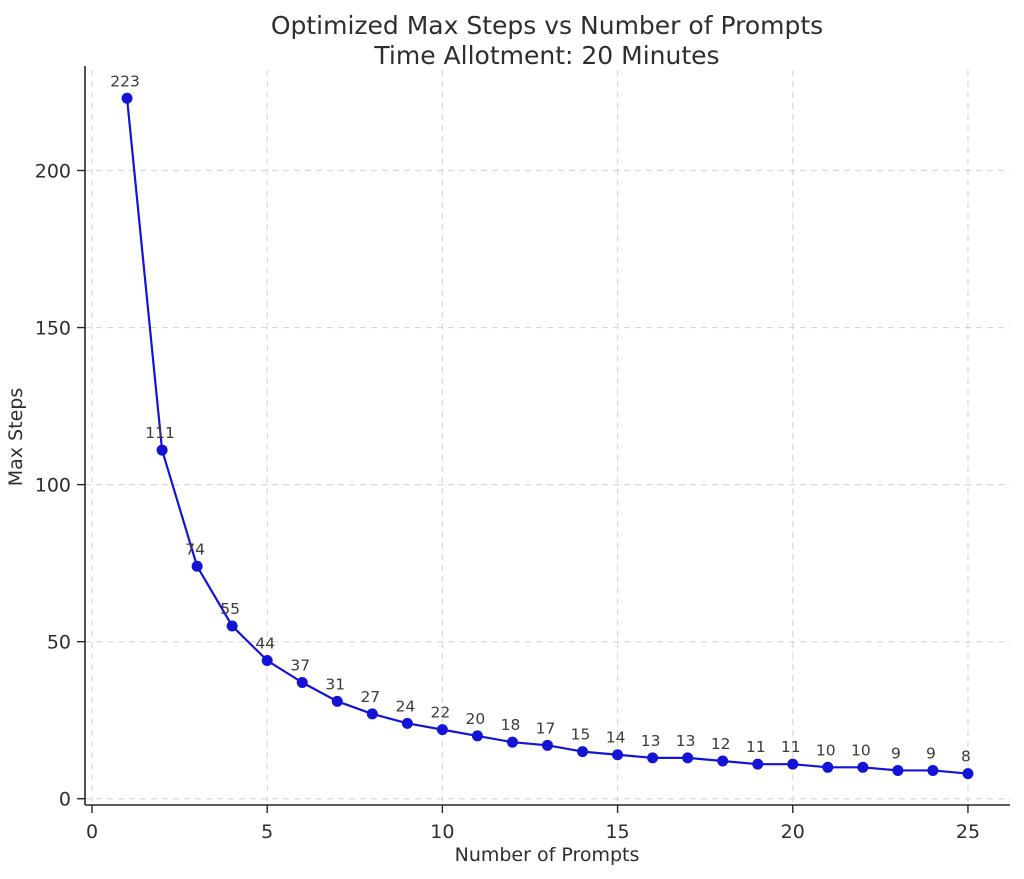 The height and width of the screenshot is (879, 1024). What do you see at coordinates (53, 172) in the screenshot?
I see `y-tick-label: 200` at bounding box center [53, 172].